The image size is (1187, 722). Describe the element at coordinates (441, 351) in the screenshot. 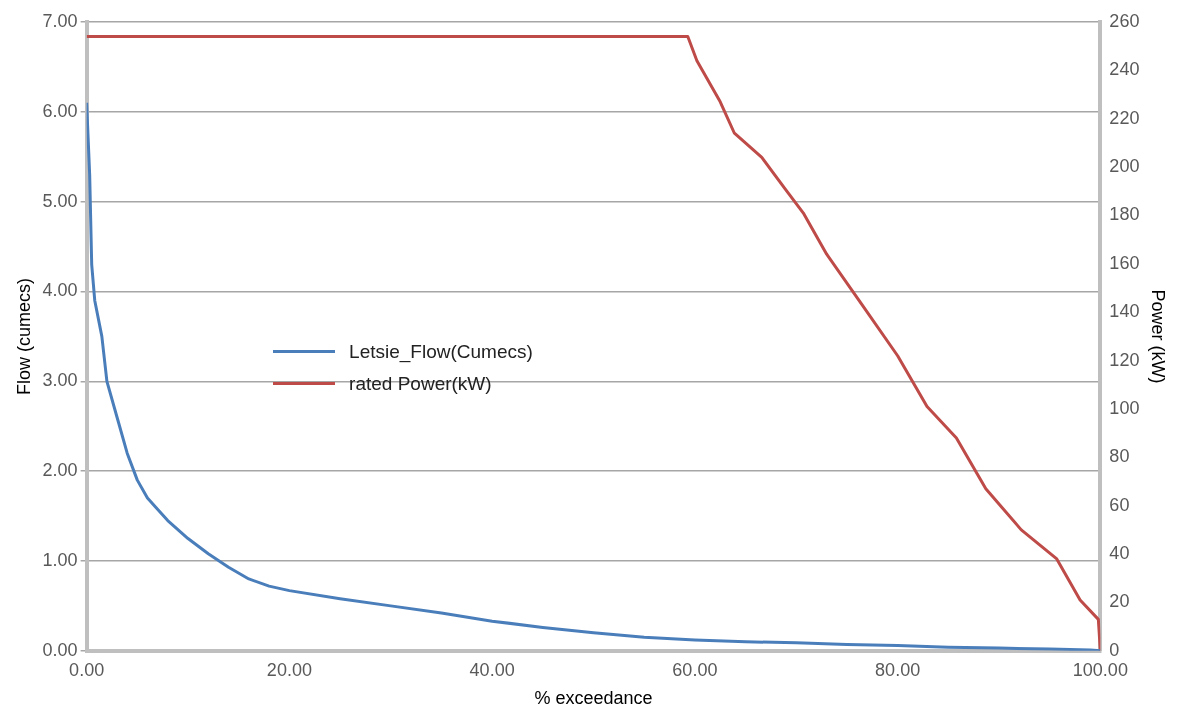

I see `legend-label: Letsie_Flow(Cumecs)` at that location.